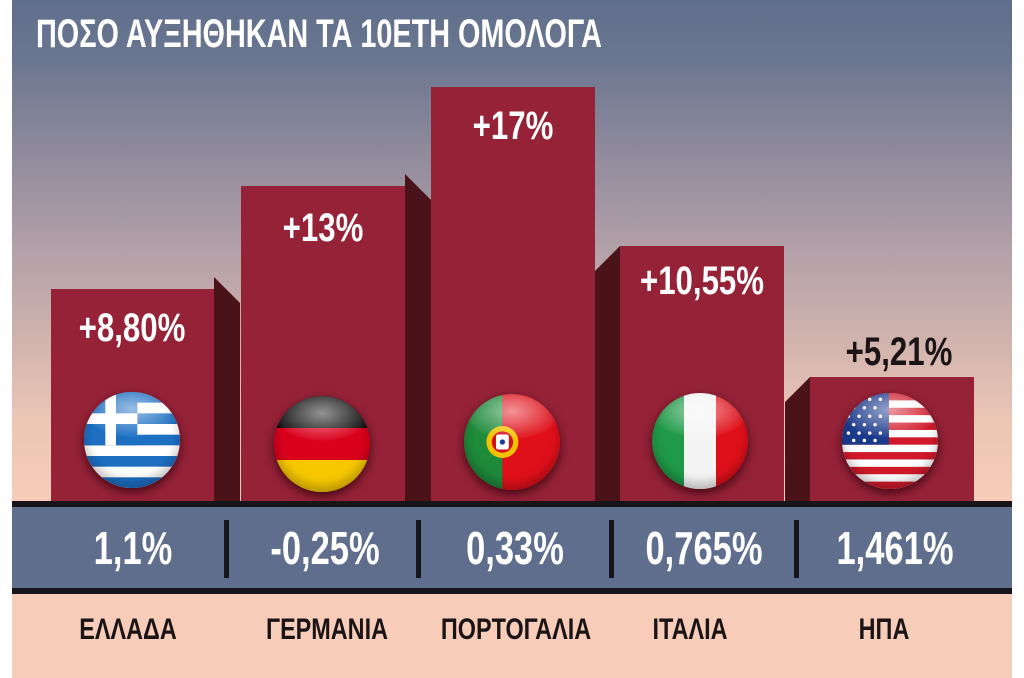  Describe the element at coordinates (895, 548) in the screenshot. I see `yield-value-usa: 1,461%` at that location.